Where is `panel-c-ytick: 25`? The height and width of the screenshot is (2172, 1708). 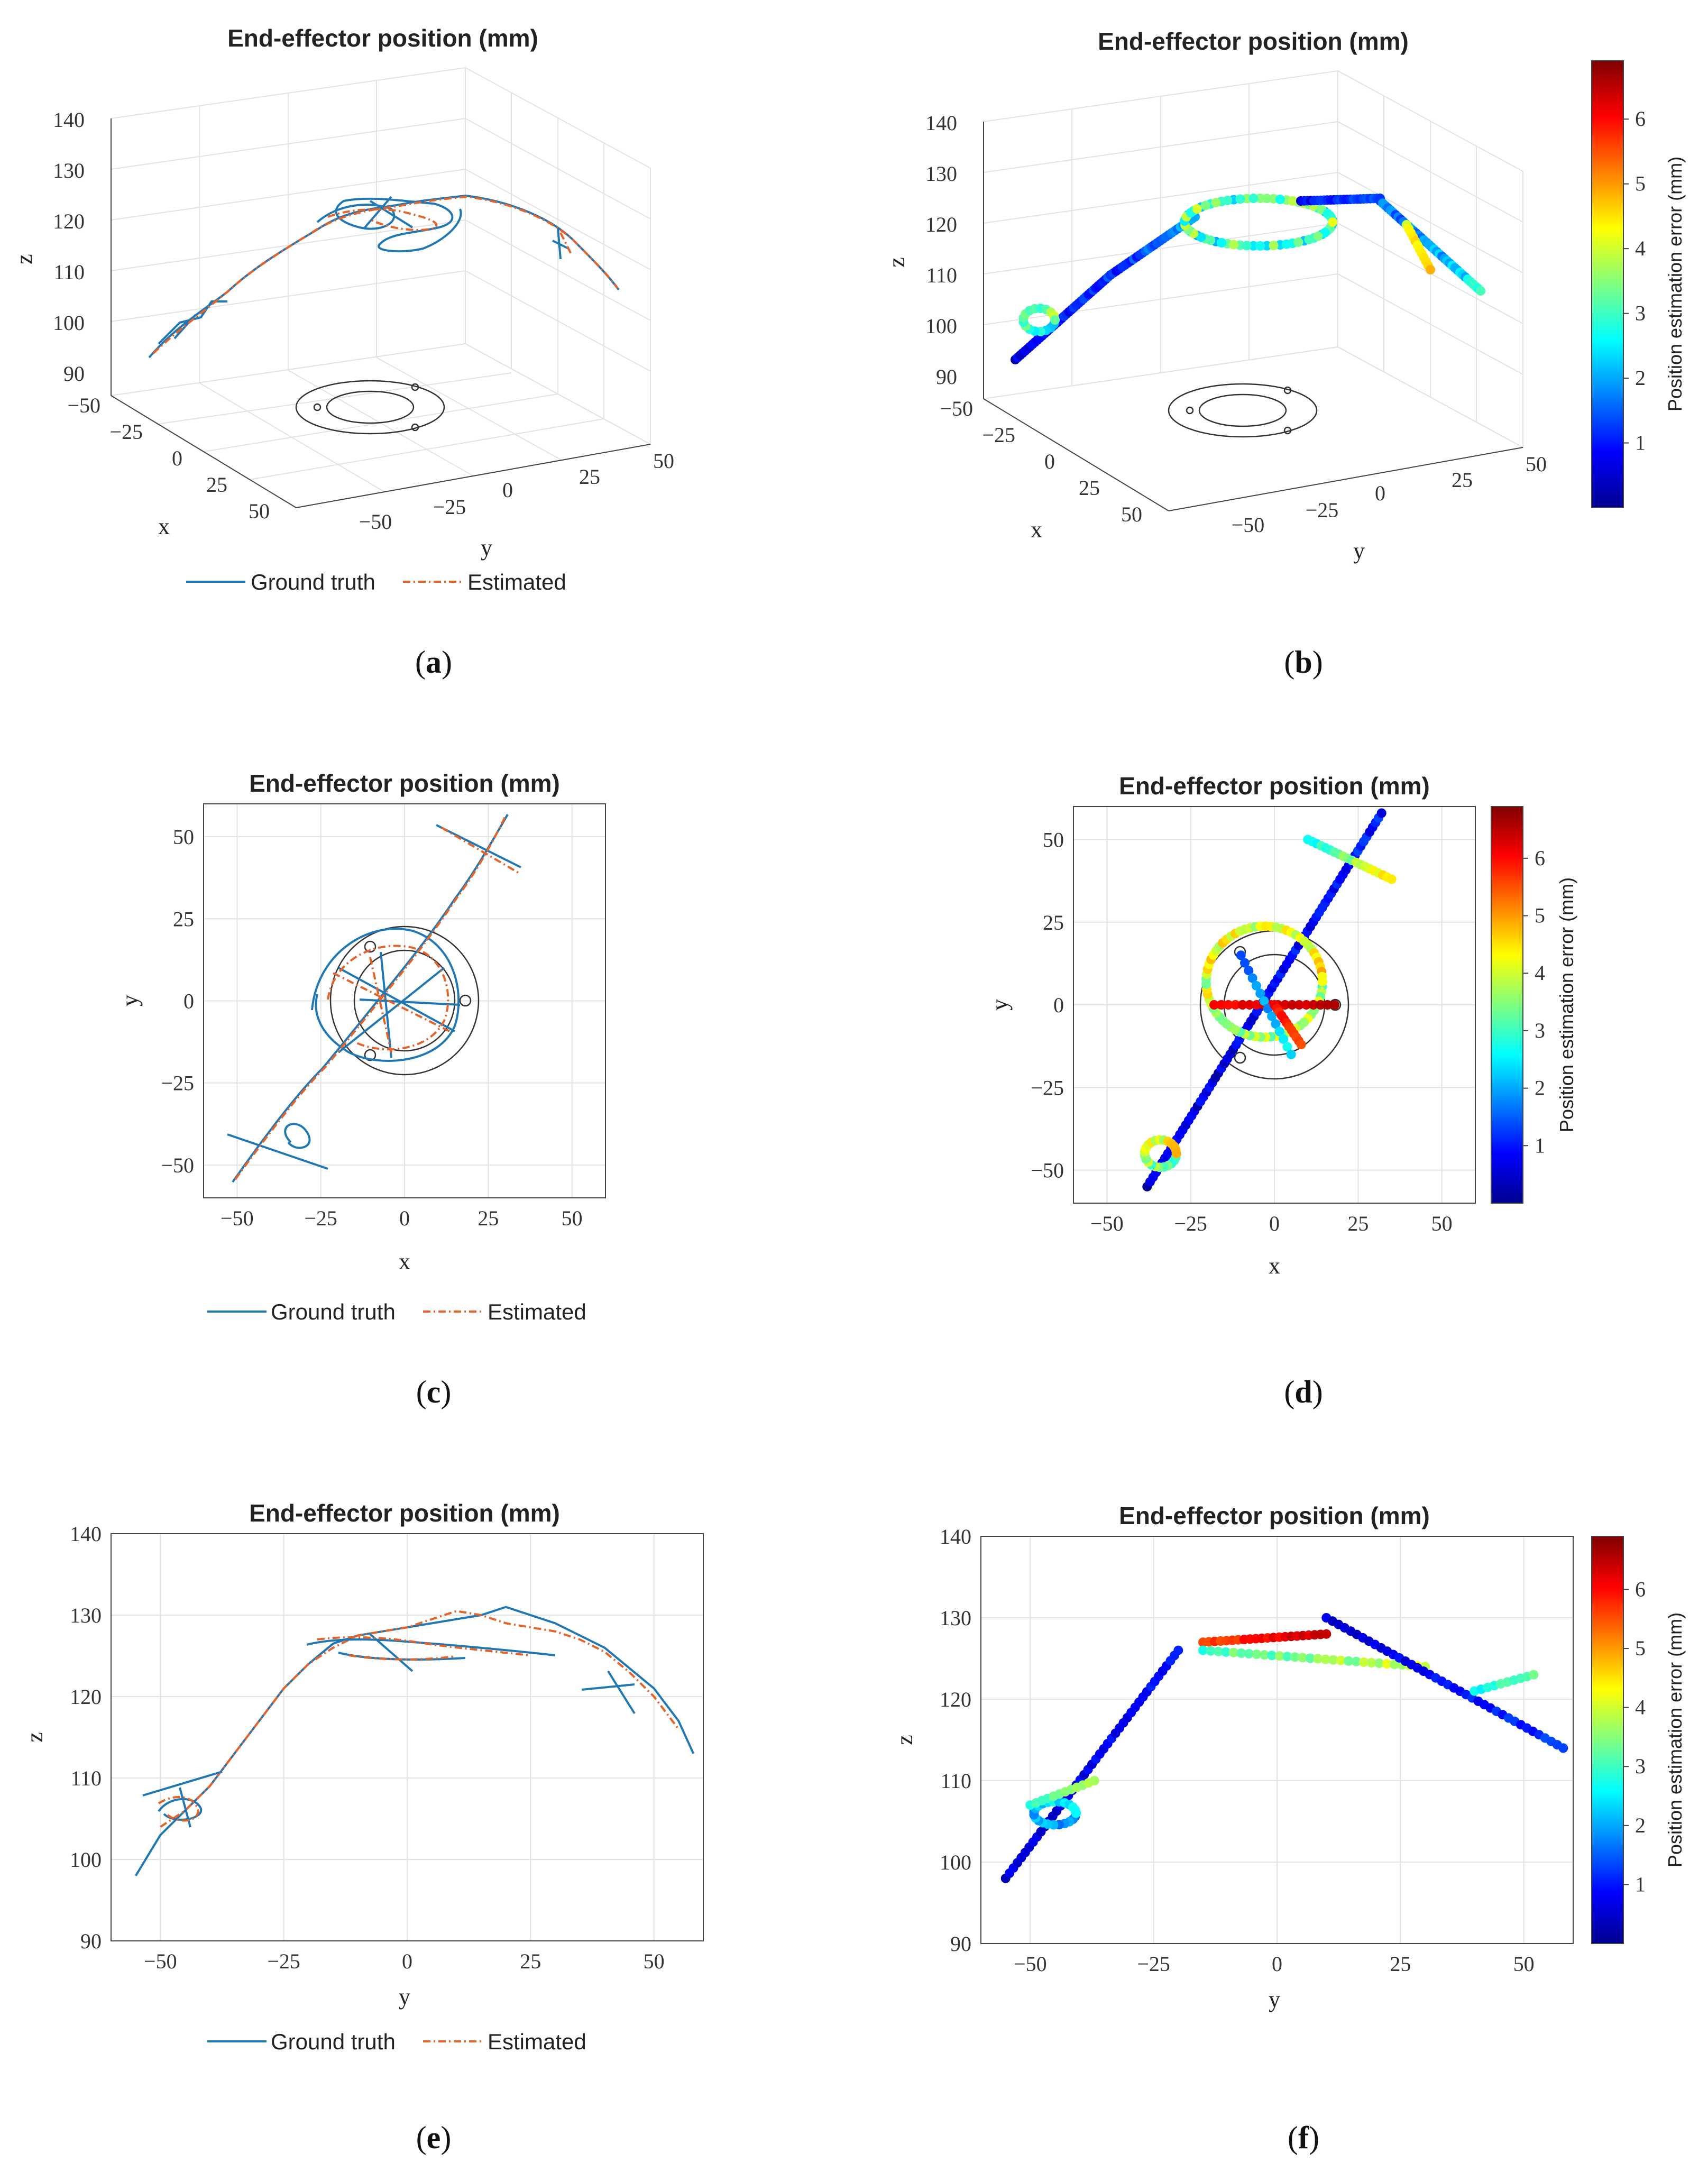
panel-c-ytick: 25 is located at coordinates (184, 919).